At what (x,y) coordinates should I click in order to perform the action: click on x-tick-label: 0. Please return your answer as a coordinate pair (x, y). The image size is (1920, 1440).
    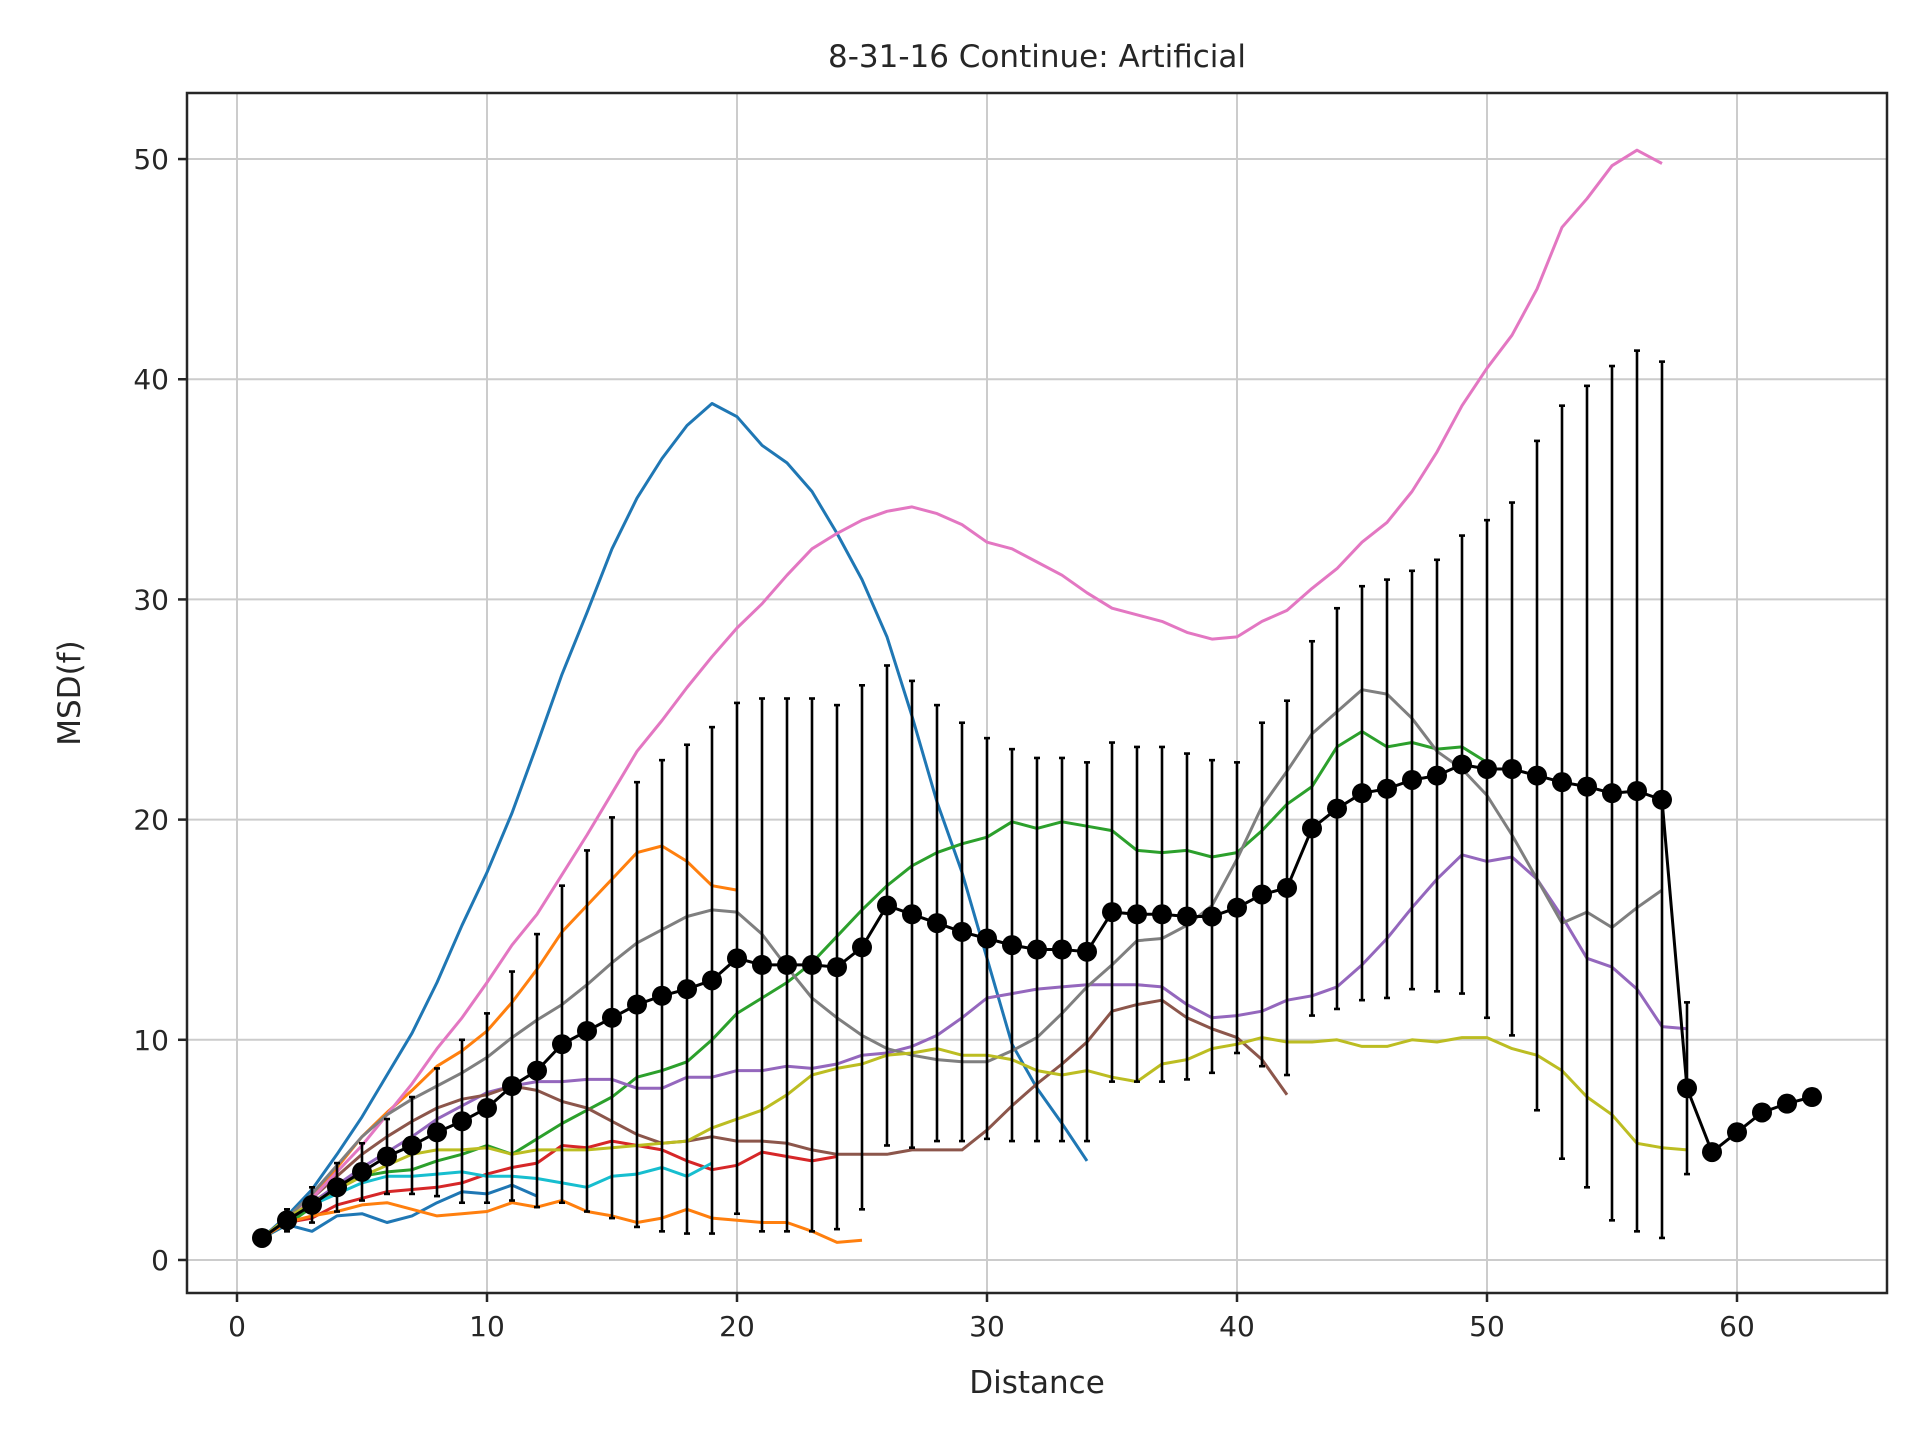
    Looking at the image, I should click on (237, 1326).